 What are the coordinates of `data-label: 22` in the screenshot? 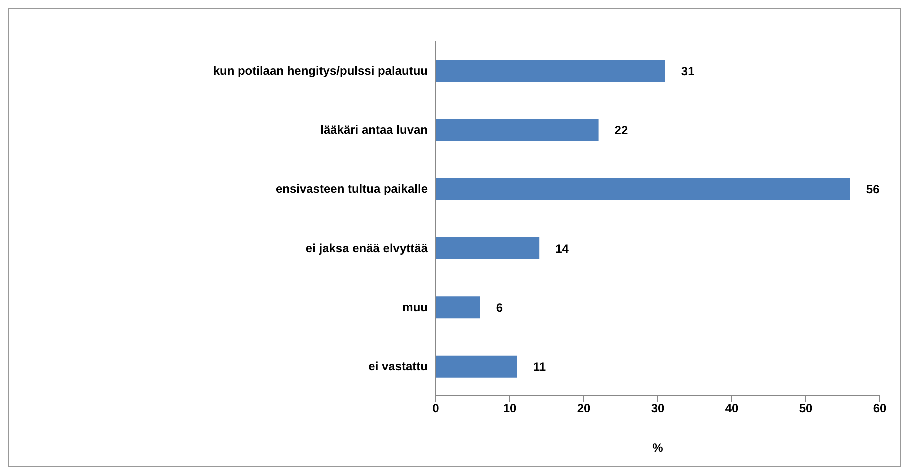 It's located at (621, 130).